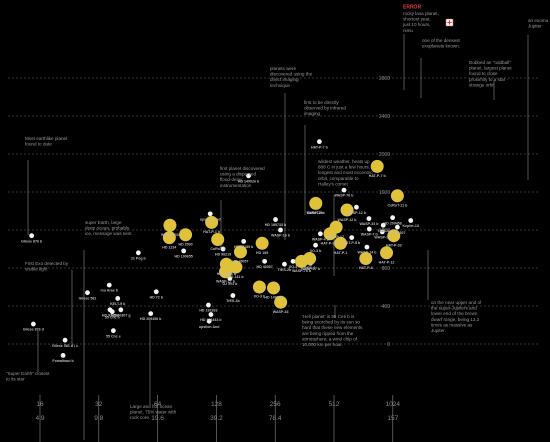  I want to click on point-label: KELT-9 b, so click(118, 304).